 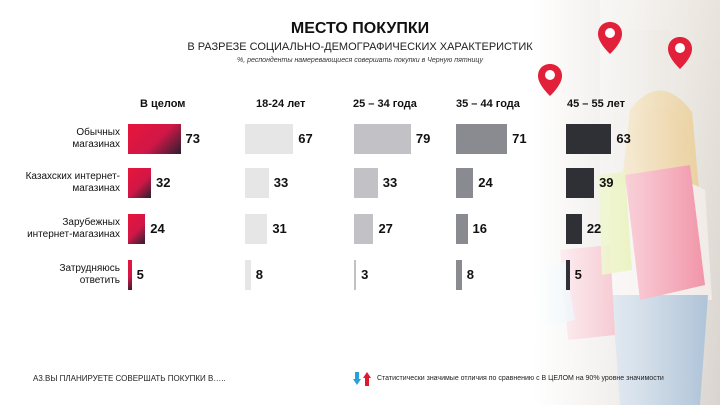 I want to click on data-label: 16, so click(x=479, y=228).